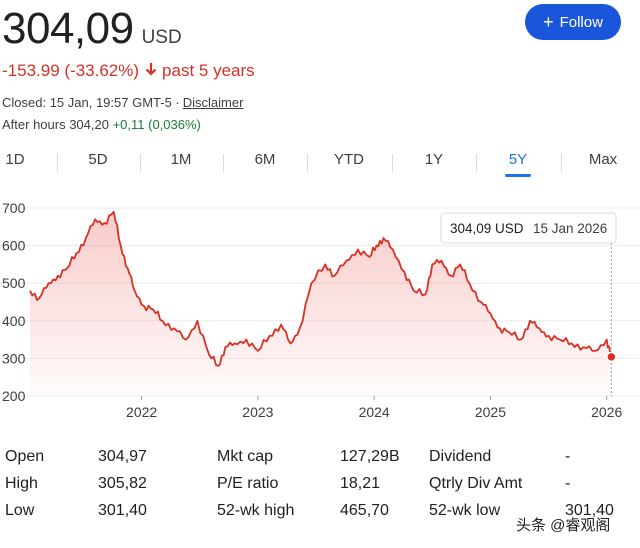 The width and height of the screenshot is (640, 548). Describe the element at coordinates (528, 228) in the screenshot. I see `chart-tooltip: 304,09 USD 15 Jan 2026` at that location.